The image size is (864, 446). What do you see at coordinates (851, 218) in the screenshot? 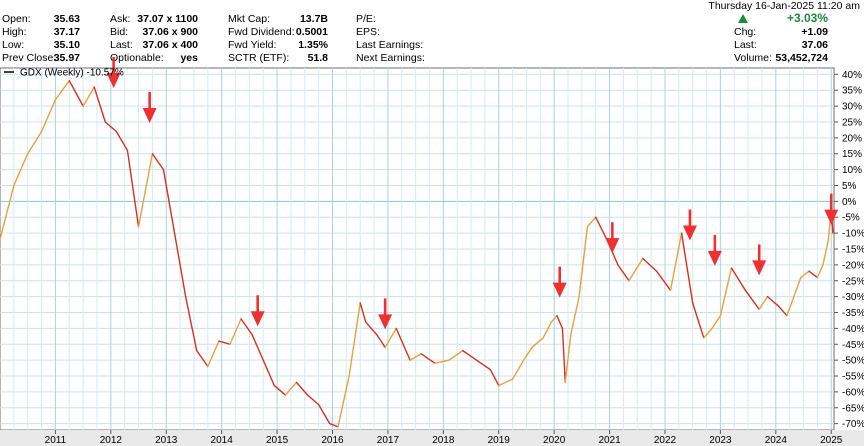
I see `y-tick-label: -5%` at bounding box center [851, 218].